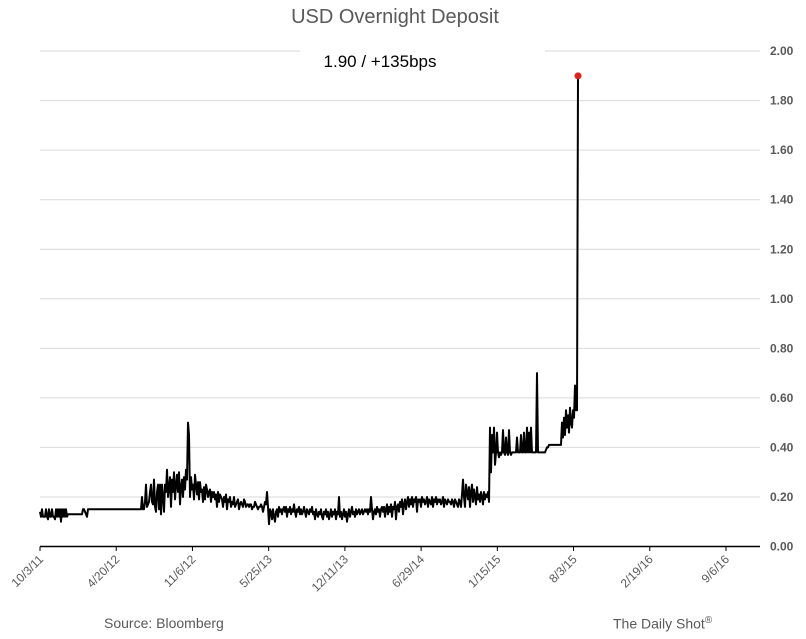 Image resolution: width=806 pixels, height=639 pixels. Describe the element at coordinates (782, 200) in the screenshot. I see `y-tick-label: 1.40` at that location.